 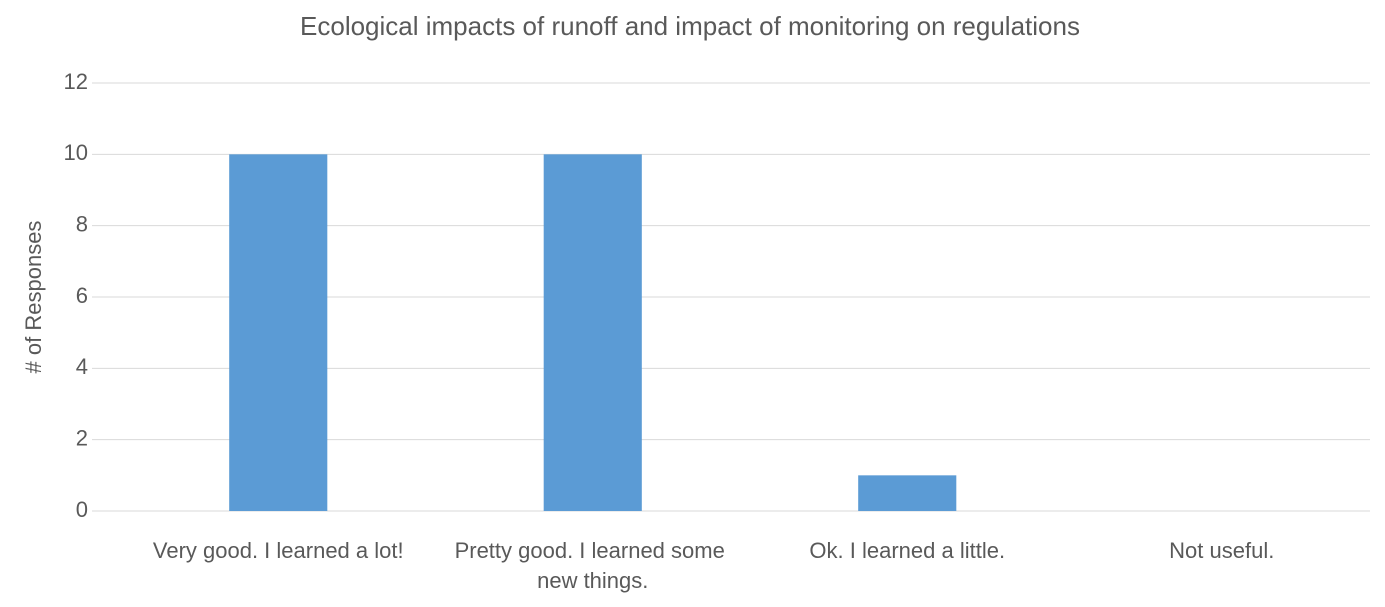 What do you see at coordinates (76, 81) in the screenshot?
I see `y-tick-label: 12` at bounding box center [76, 81].